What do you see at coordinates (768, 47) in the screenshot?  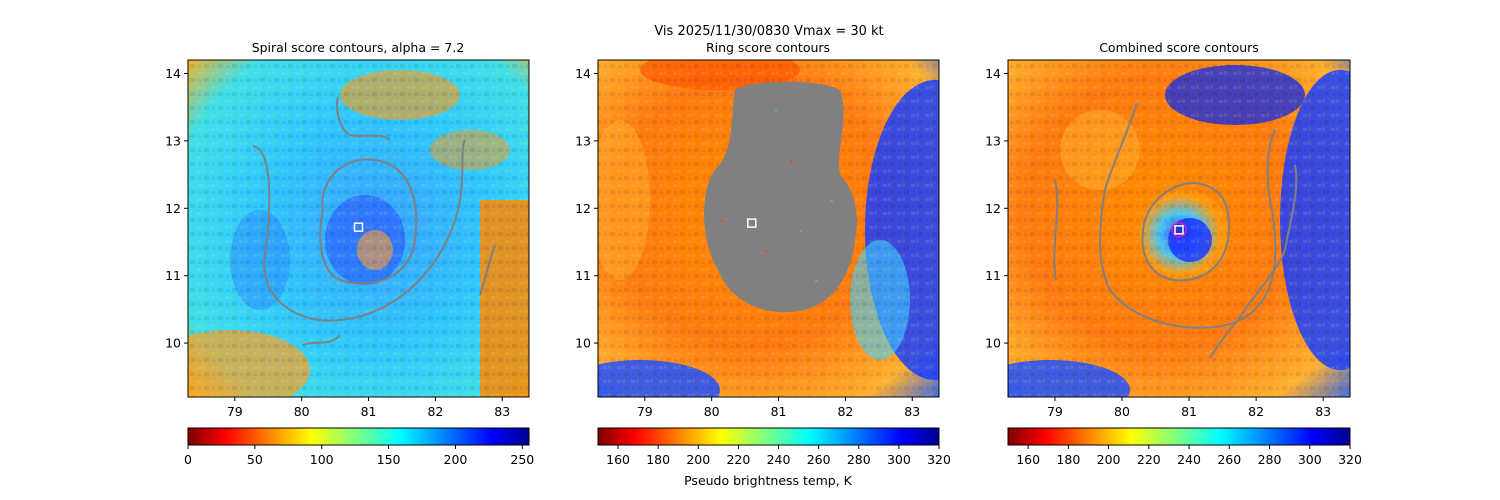 I see `panel-title: Ring score contours` at bounding box center [768, 47].